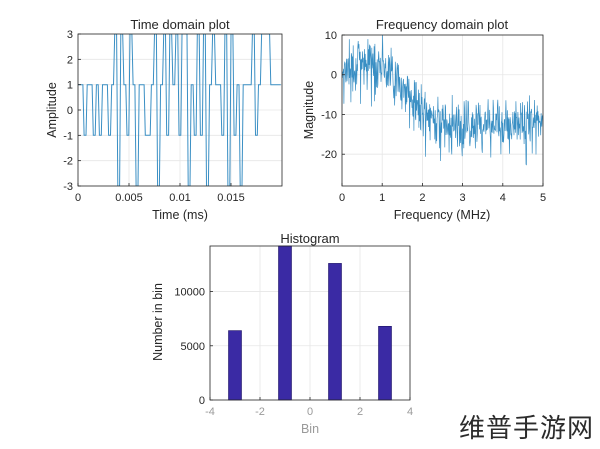 This screenshot has width=600, height=449. I want to click on time-signal-line, so click(179, 110).